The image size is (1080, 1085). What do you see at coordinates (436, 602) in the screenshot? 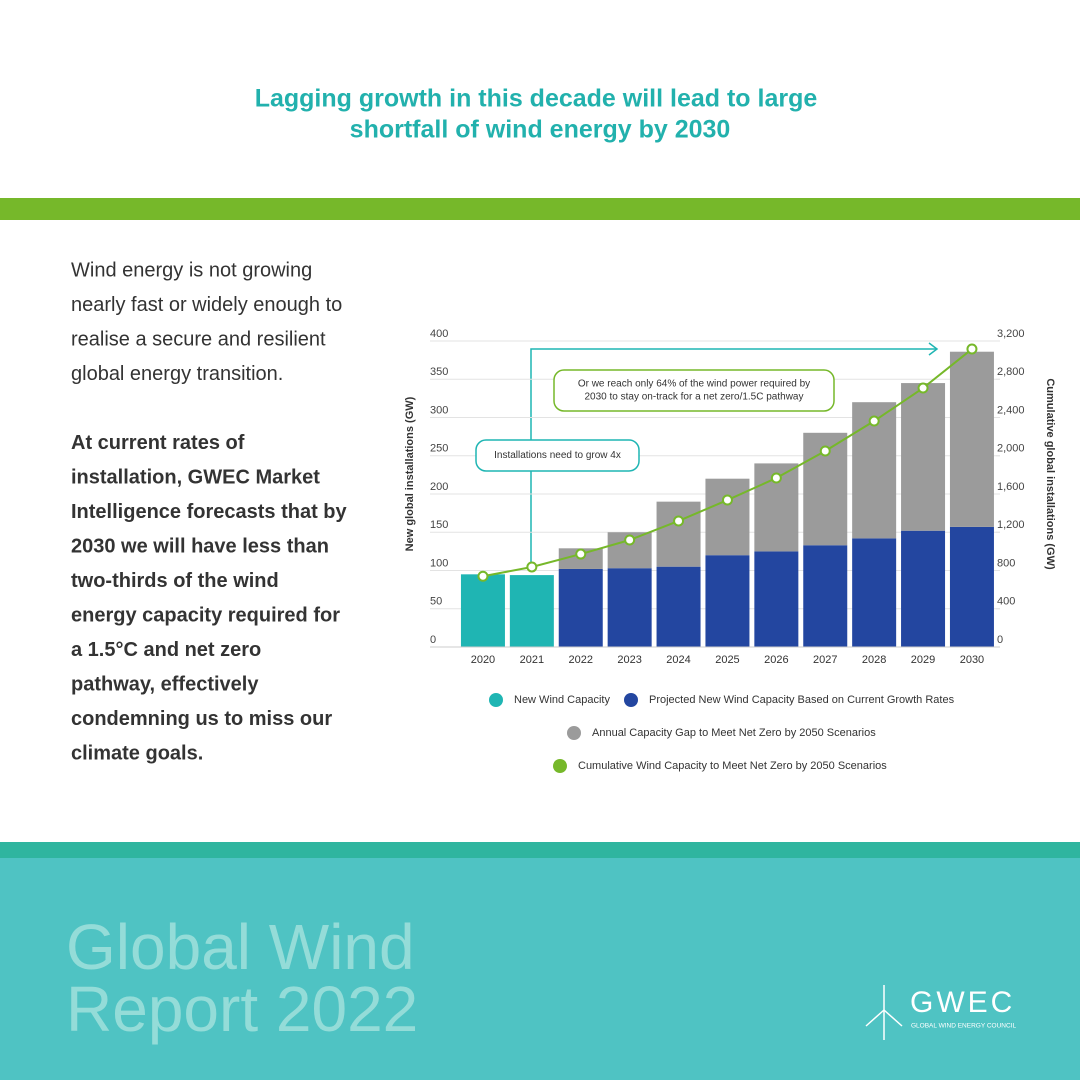
I see `y-tick-label: 50` at bounding box center [436, 602].